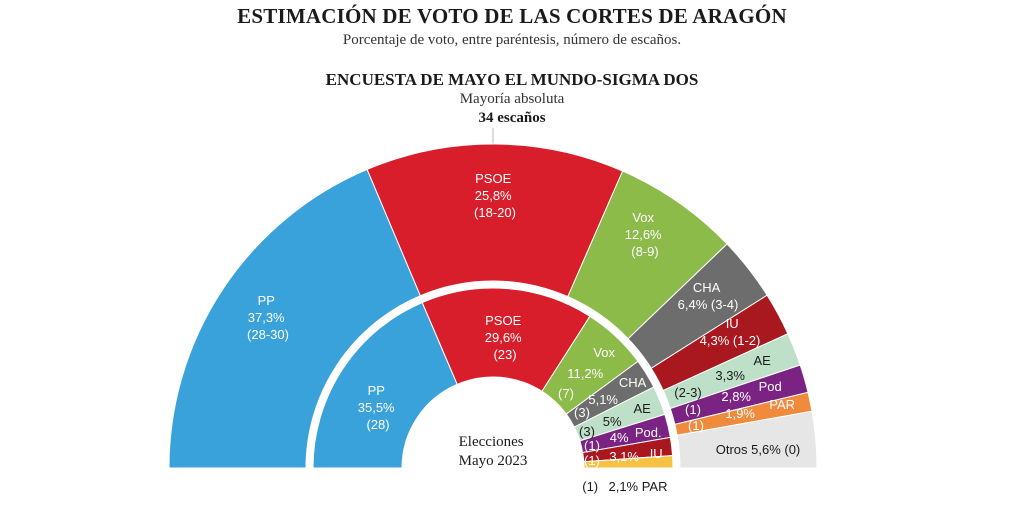  I want to click on outer-segment-pp, so click(295, 318).